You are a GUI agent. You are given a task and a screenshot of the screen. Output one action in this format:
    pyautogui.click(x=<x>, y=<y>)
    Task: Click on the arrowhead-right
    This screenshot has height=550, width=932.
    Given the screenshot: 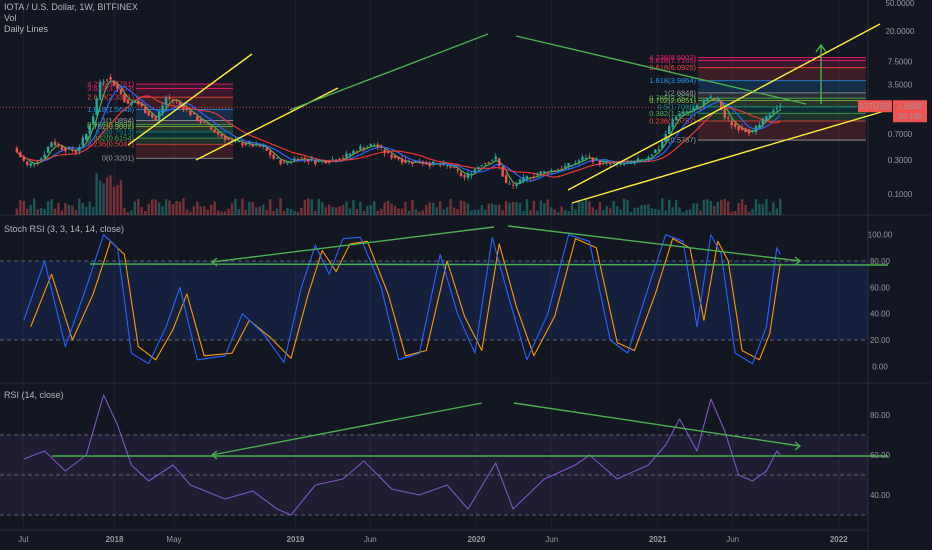 What is the action you would take?
    pyautogui.click(x=798, y=261)
    